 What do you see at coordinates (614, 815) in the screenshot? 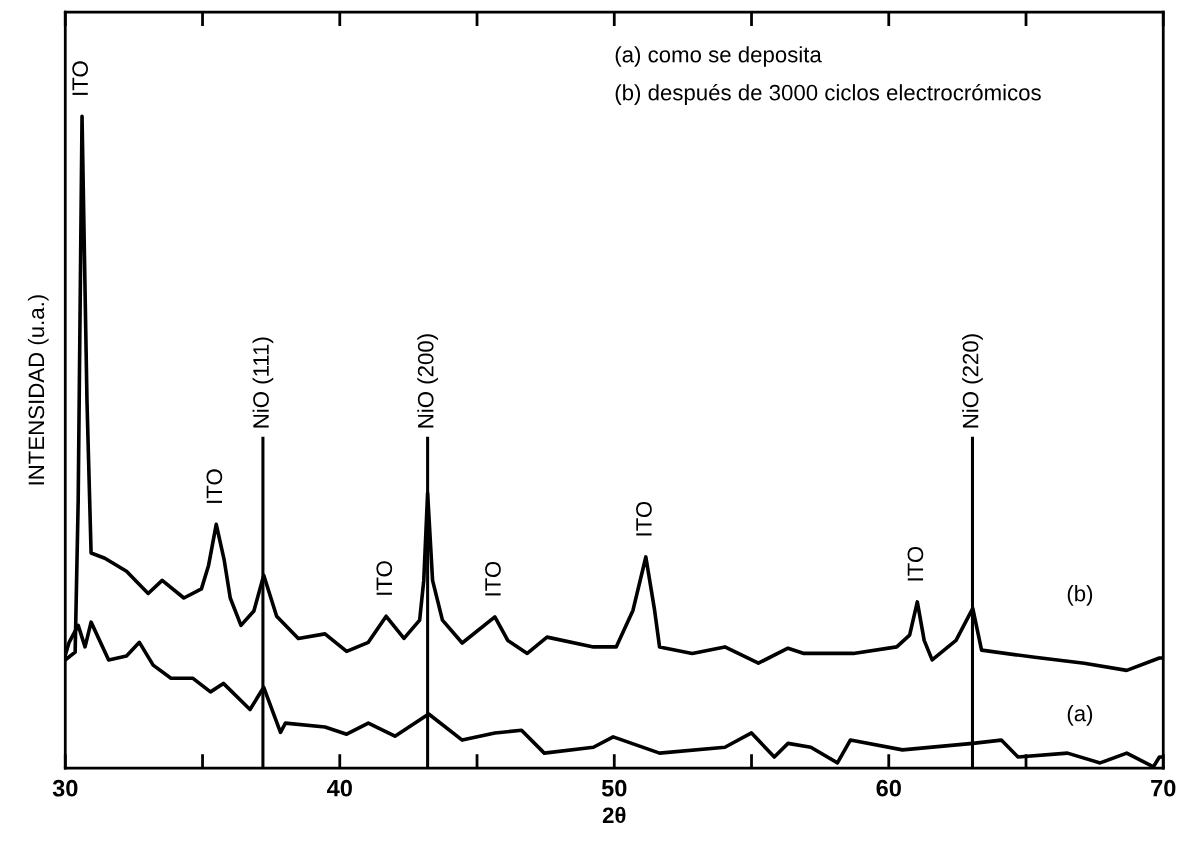
I see `x-axis-title: 2θ` at bounding box center [614, 815].